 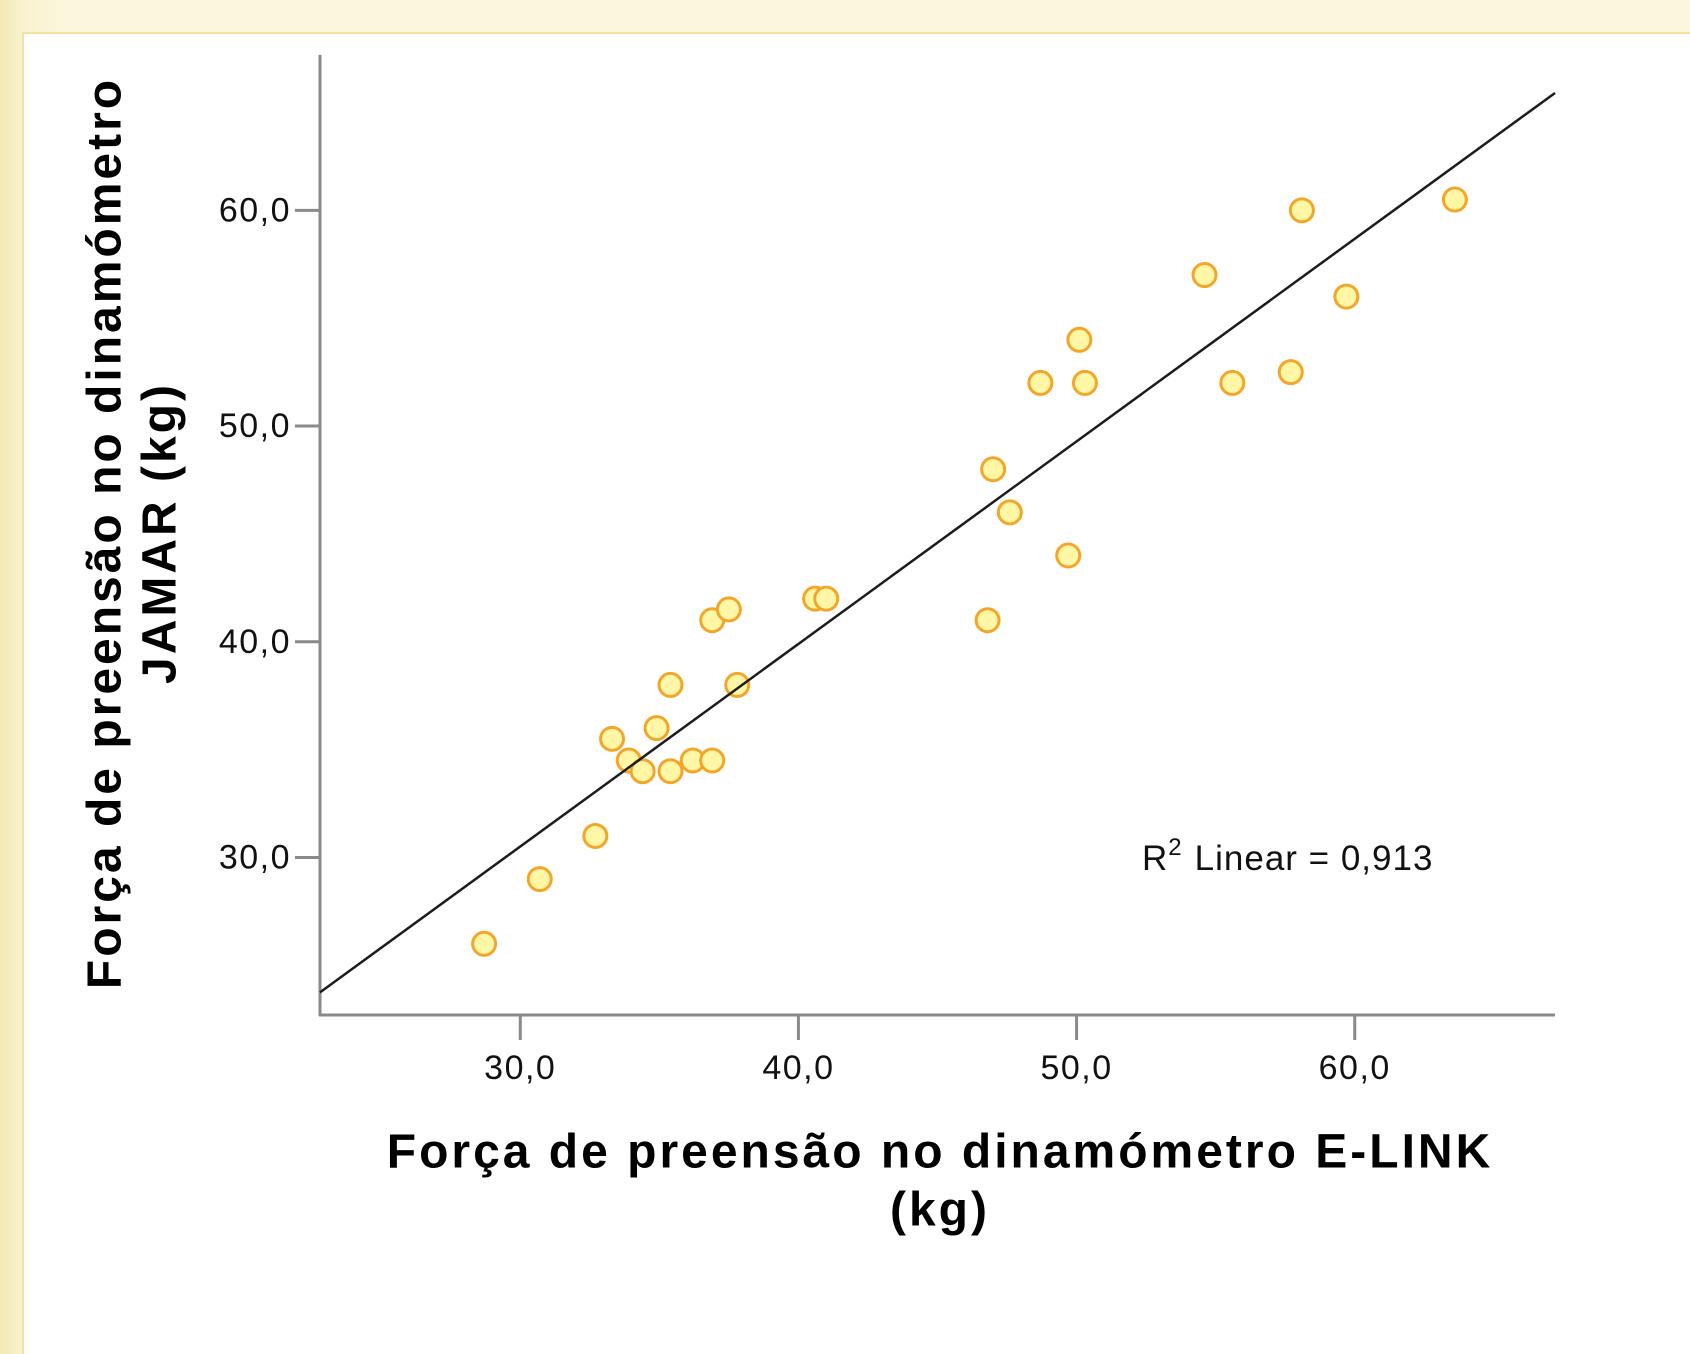 What do you see at coordinates (160, 533) in the screenshot?
I see `y-axis-title-line-2: JAMAR (kg)` at bounding box center [160, 533].